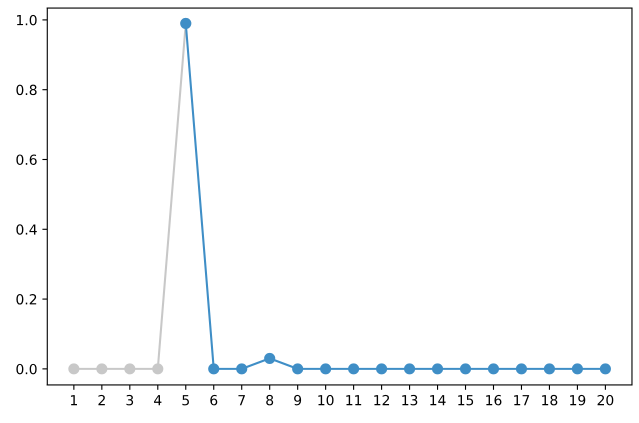 The image size is (639, 423). I want to click on x-tick-label: 14, so click(438, 400).